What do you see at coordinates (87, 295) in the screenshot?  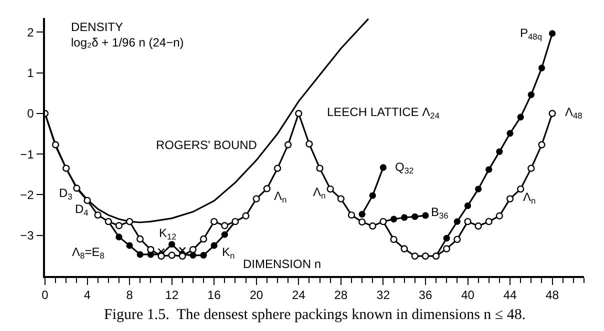 I see `x-tick-label: 4` at bounding box center [87, 295].